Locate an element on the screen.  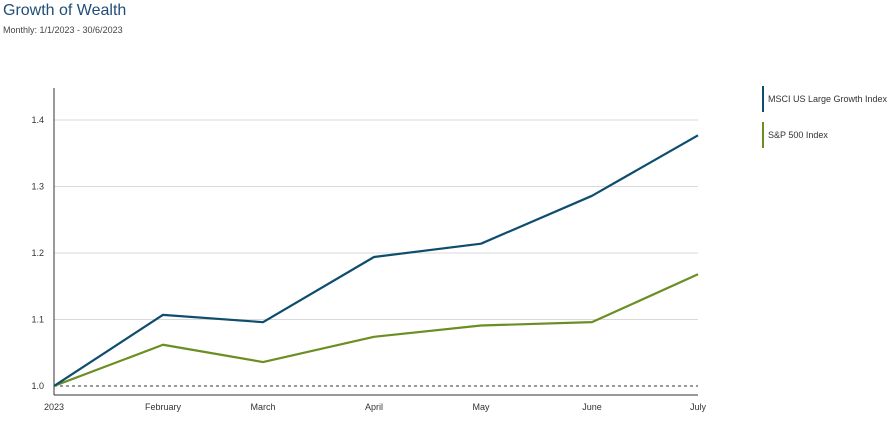
y-tick-label: 1.2 is located at coordinates (37, 253).